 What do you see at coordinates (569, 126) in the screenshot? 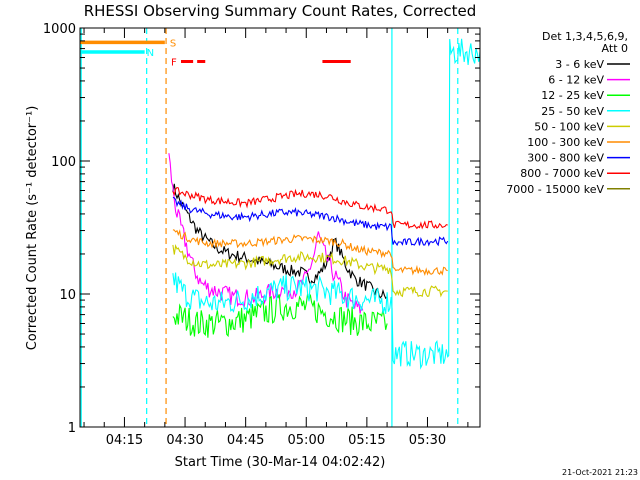
I see `legend-entry-label: 50 - 100 keV` at bounding box center [569, 126].